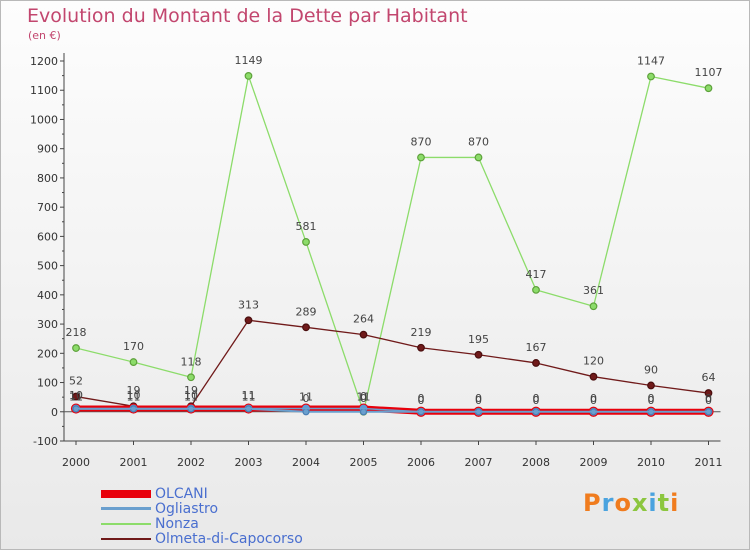 The height and width of the screenshot is (550, 750). I want to click on x-tick-label: 2006, so click(421, 462).